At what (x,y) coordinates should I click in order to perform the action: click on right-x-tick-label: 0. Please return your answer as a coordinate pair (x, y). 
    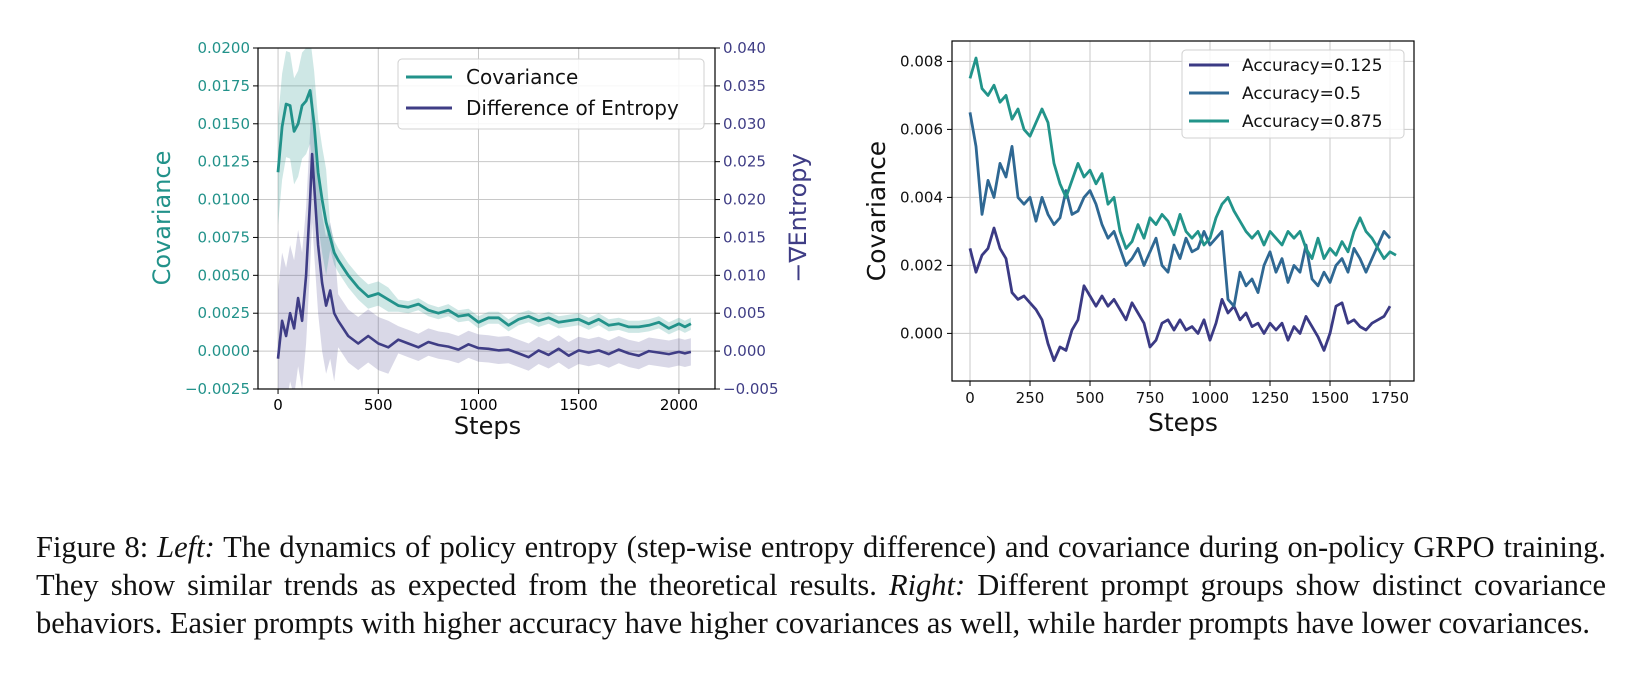
    Looking at the image, I should click on (970, 398).